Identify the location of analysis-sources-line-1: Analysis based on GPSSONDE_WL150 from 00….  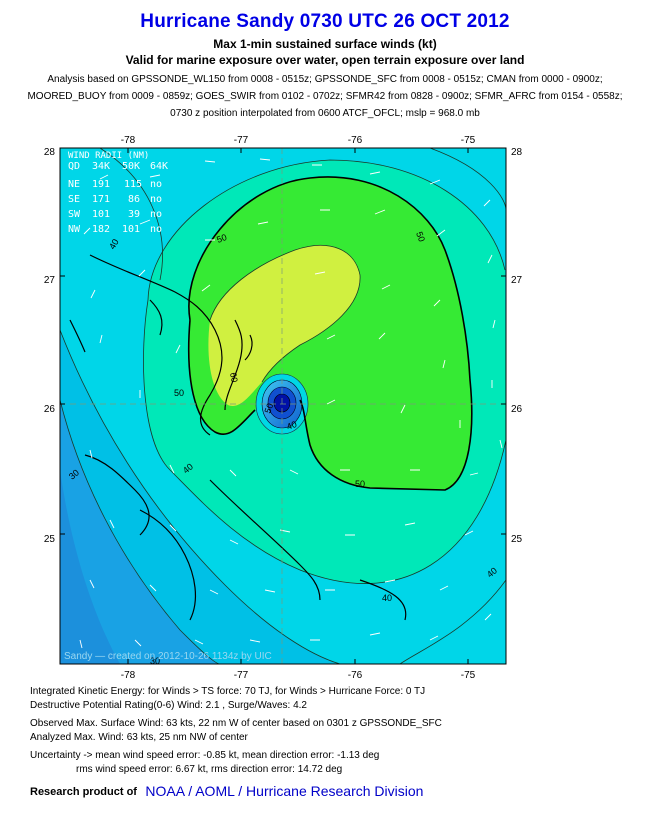
(325, 79).